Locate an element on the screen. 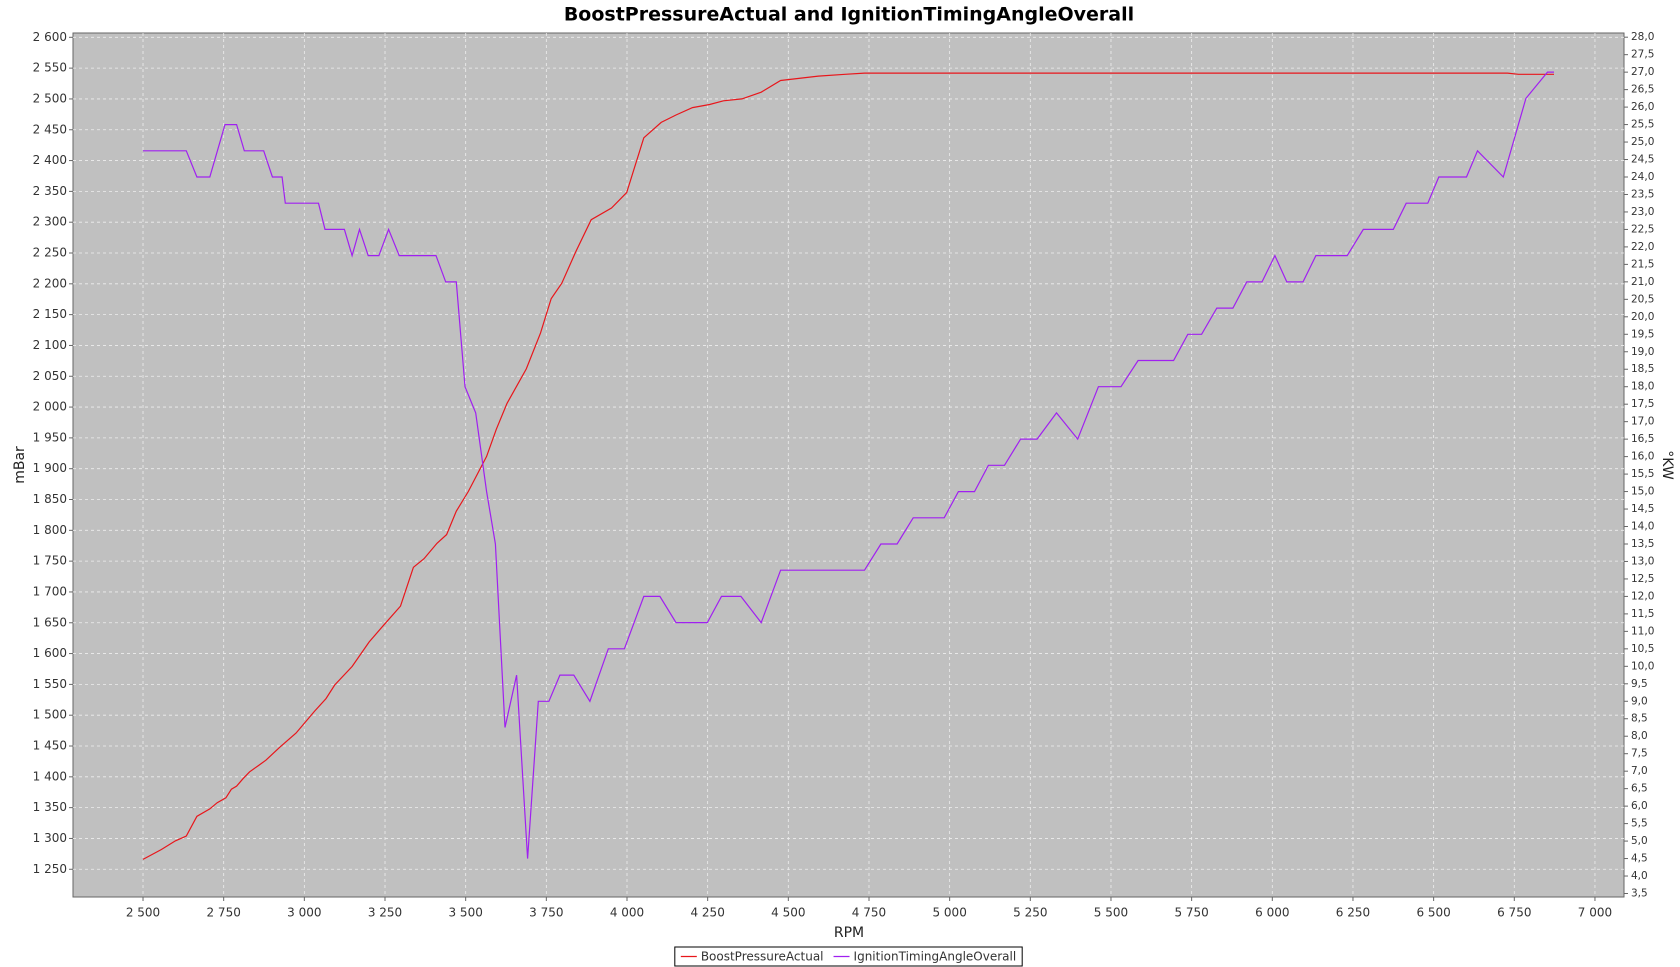 This screenshot has width=1680, height=967. y-tick-label: 2 550 is located at coordinates (50, 68).